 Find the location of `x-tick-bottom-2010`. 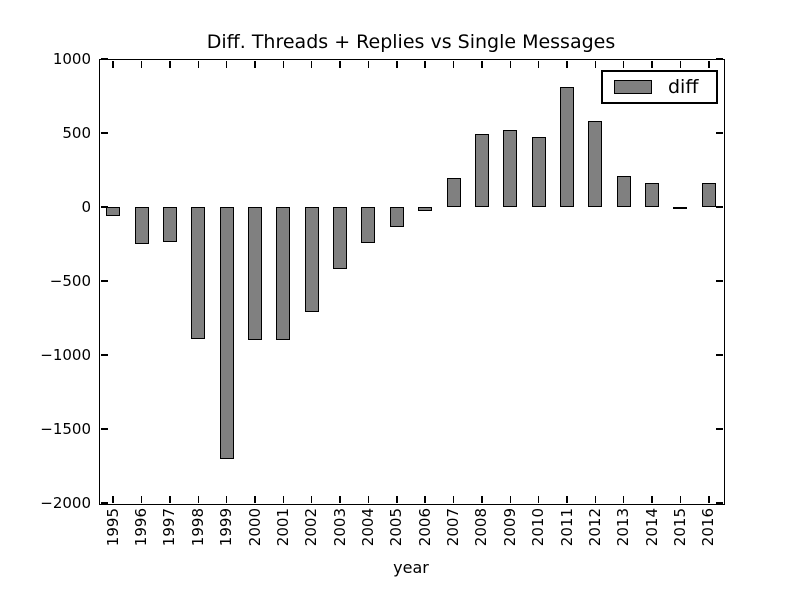

x-tick-bottom-2010 is located at coordinates (538, 499).